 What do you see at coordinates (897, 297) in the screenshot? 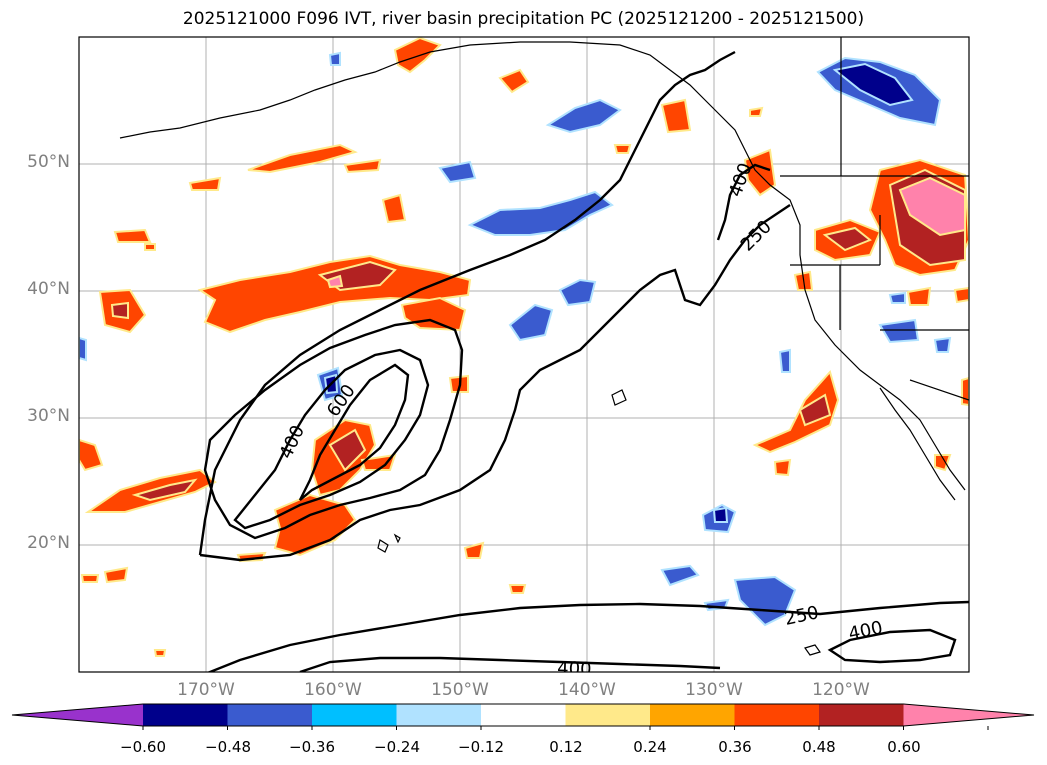
I see `patch-or-blue` at bounding box center [897, 297].